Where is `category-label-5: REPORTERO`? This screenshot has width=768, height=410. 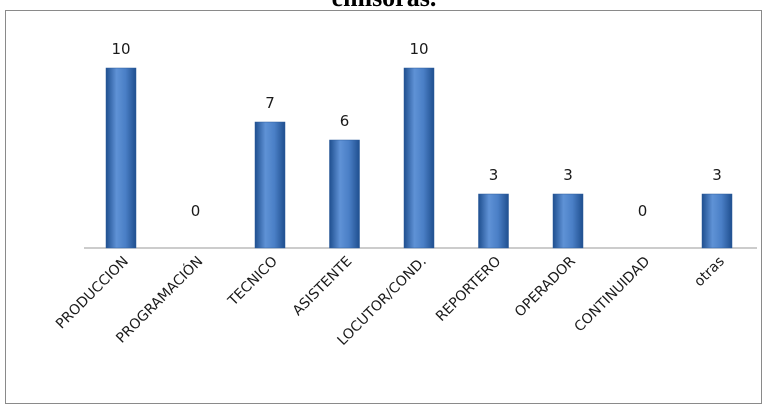 category-label-5: REPORTERO is located at coordinates (468, 289).